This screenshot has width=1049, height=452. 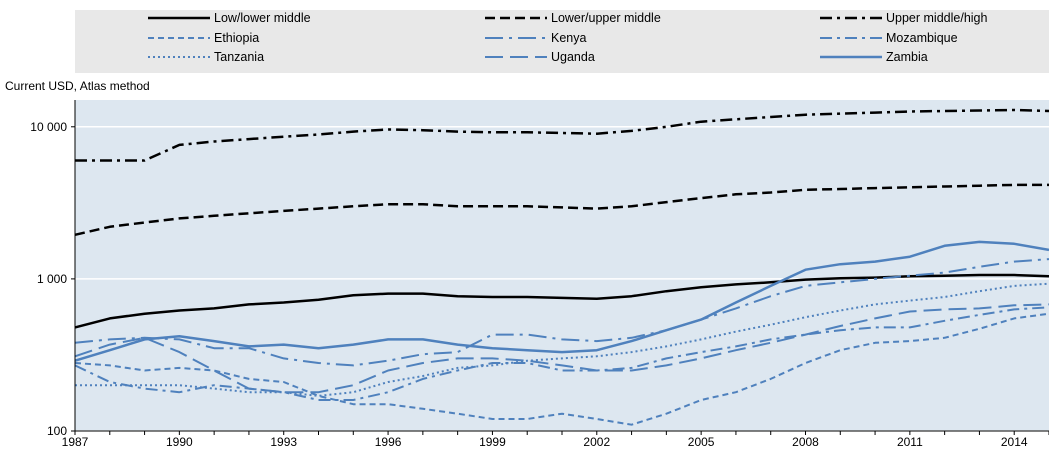 What do you see at coordinates (52, 279) in the screenshot?
I see `y-tick-label: 1 000` at bounding box center [52, 279].